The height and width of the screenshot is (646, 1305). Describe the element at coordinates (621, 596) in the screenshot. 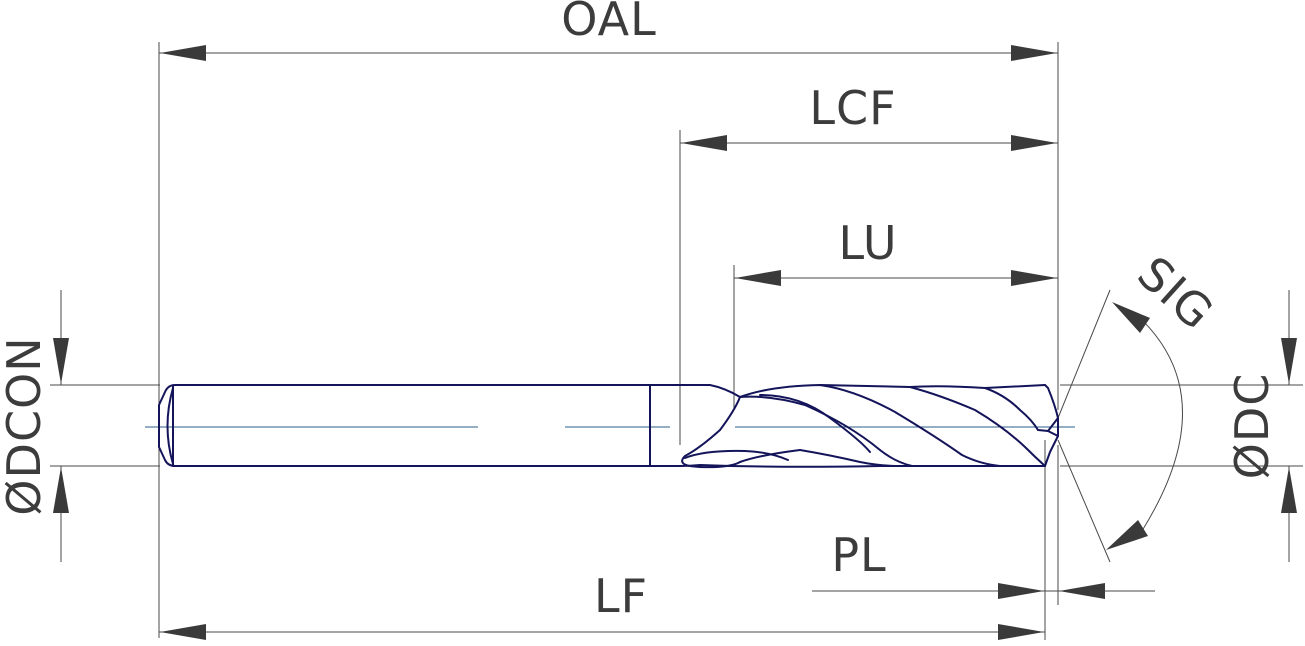

I see `label-lf: LF` at that location.